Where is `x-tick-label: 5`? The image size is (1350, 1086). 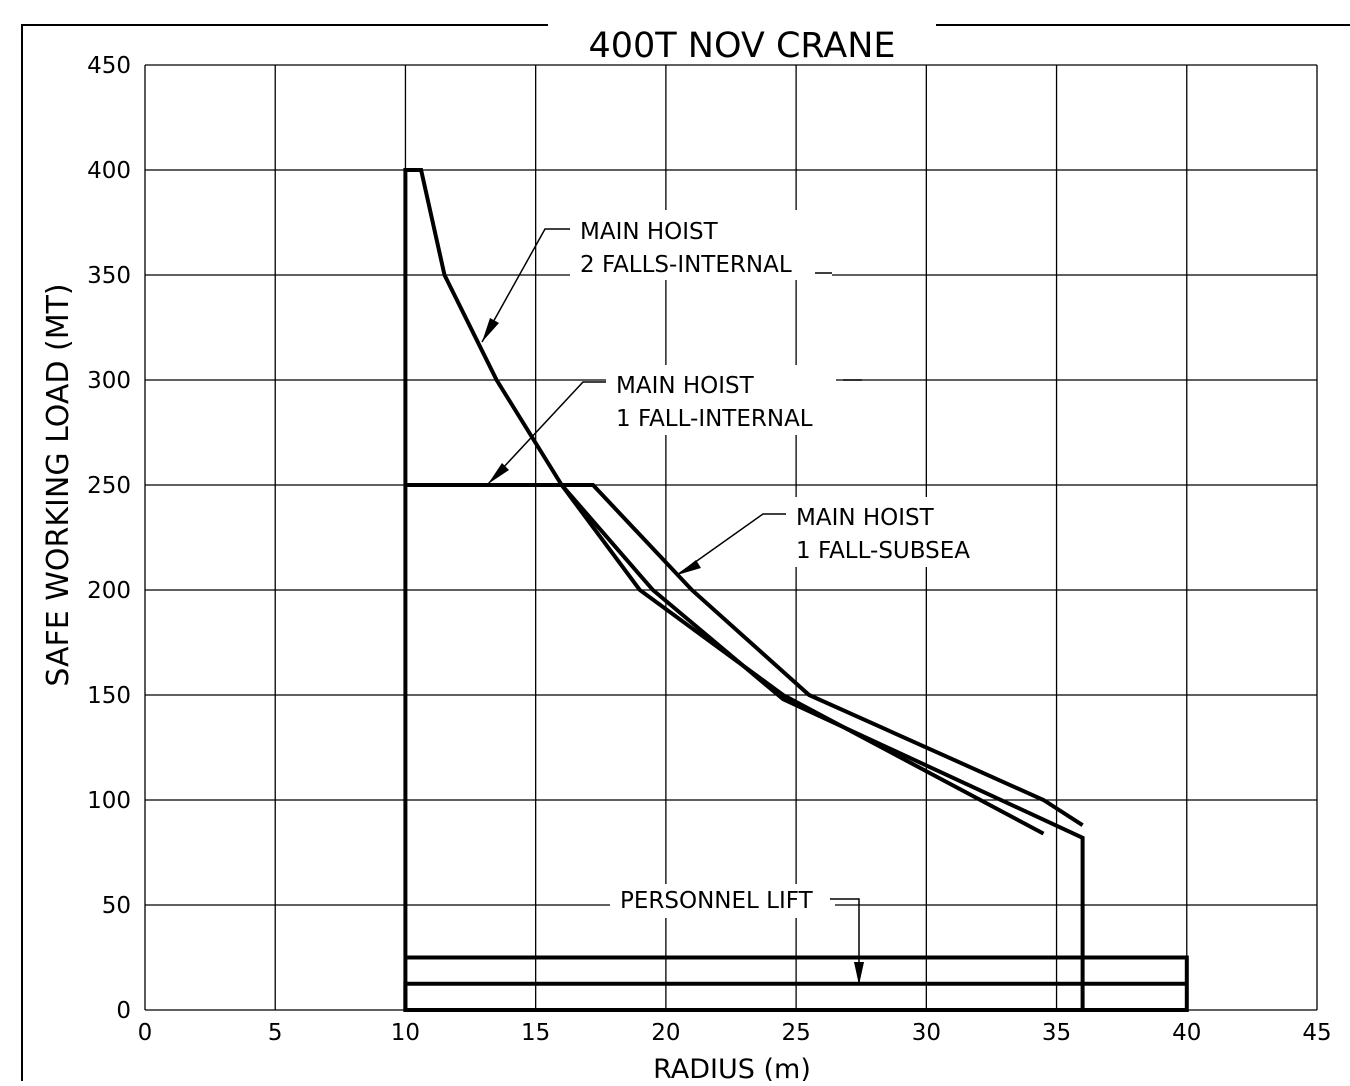 x-tick-label: 5 is located at coordinates (275, 1033).